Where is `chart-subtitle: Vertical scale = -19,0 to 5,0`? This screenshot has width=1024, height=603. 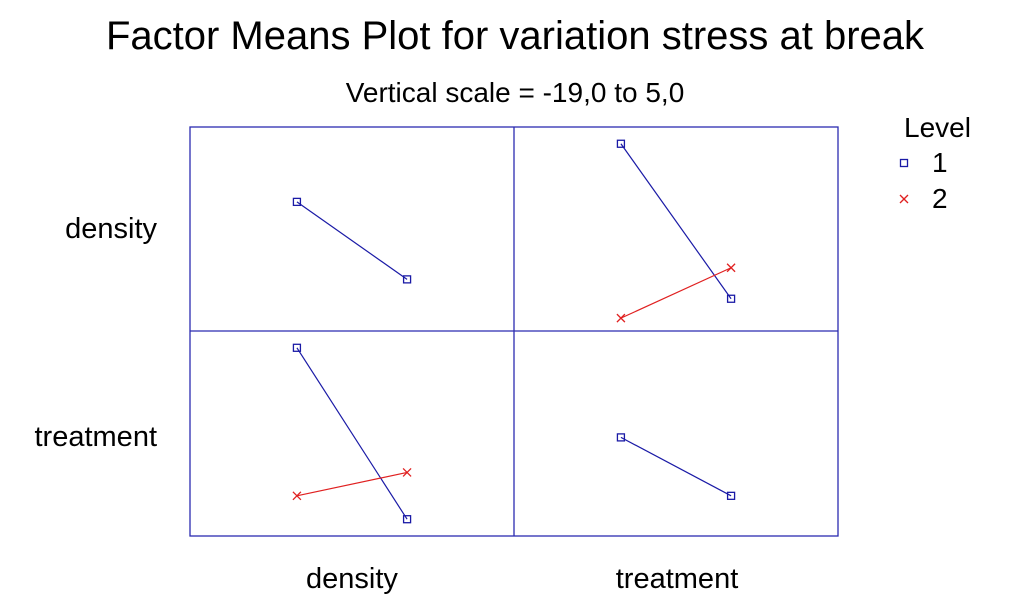
chart-subtitle: Vertical scale = -19,0 to 5,0 is located at coordinates (515, 92).